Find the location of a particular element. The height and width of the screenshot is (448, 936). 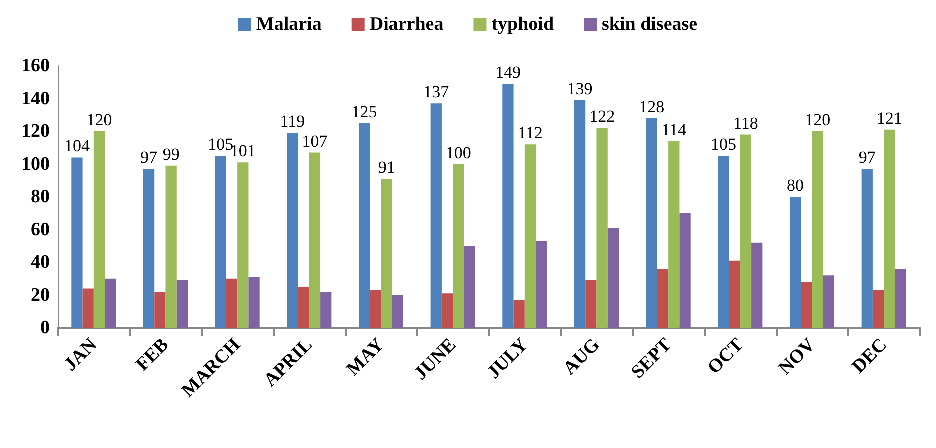

y-tick-label: 140 is located at coordinates (36, 99).